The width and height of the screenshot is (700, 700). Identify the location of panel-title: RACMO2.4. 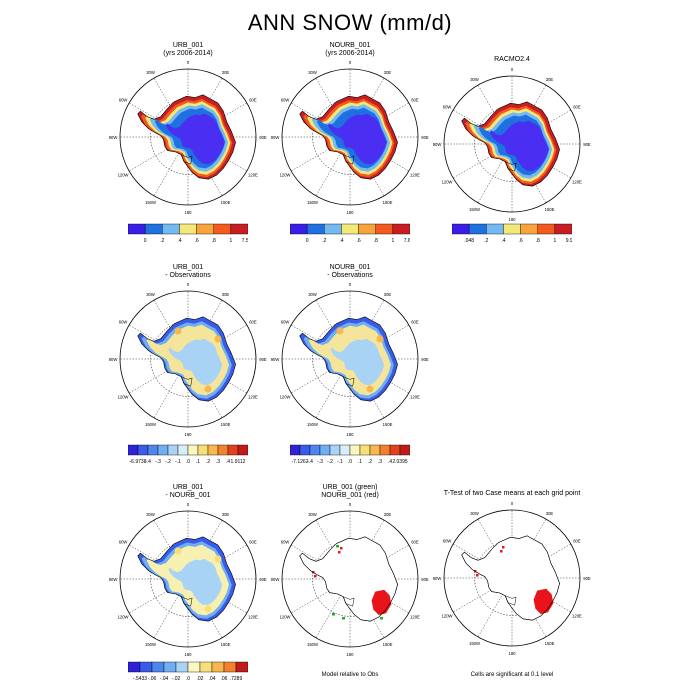
(512, 59).